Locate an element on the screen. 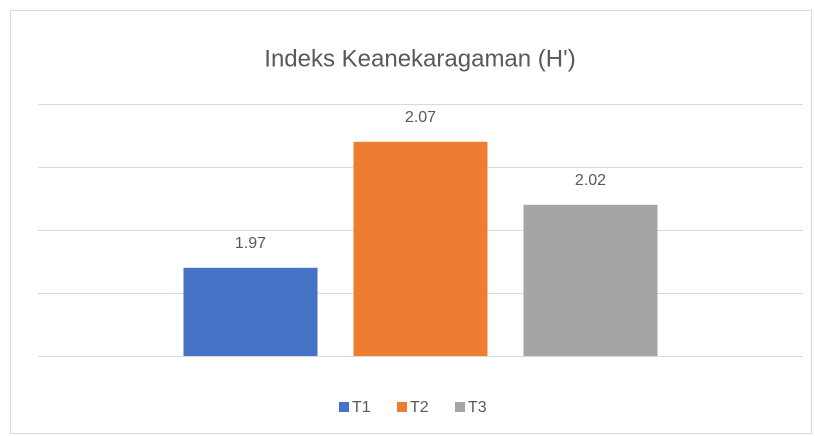 The height and width of the screenshot is (436, 815). data-label: 2.02 is located at coordinates (590, 180).